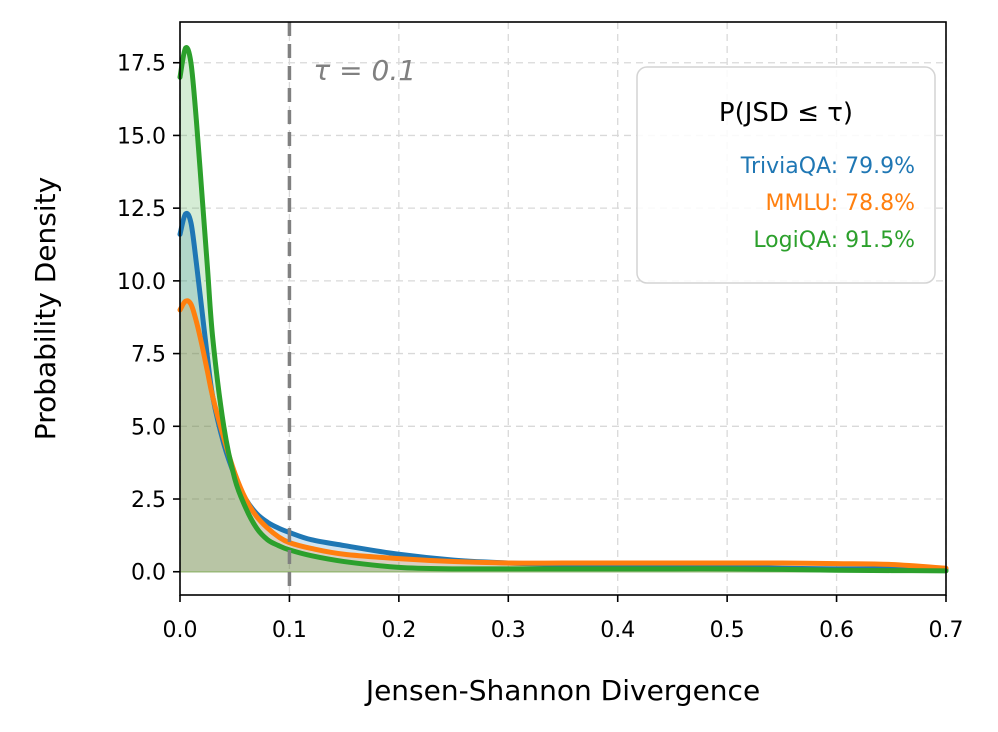 The height and width of the screenshot is (732, 998). I want to click on x-tick-label-1: 0.1, so click(289, 630).